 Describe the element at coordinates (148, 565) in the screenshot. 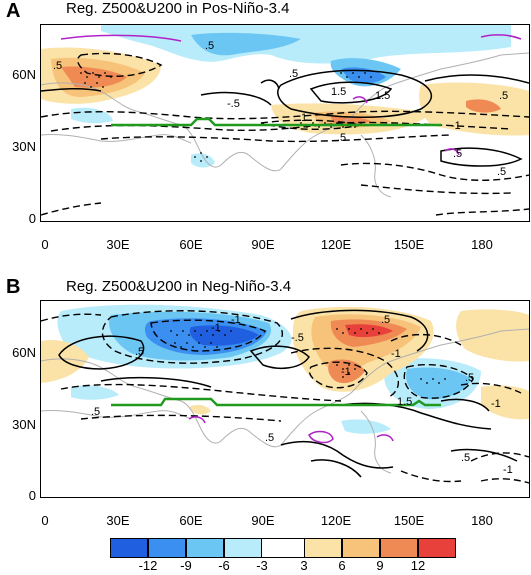

I see `colorbar-label-0: -12` at that location.